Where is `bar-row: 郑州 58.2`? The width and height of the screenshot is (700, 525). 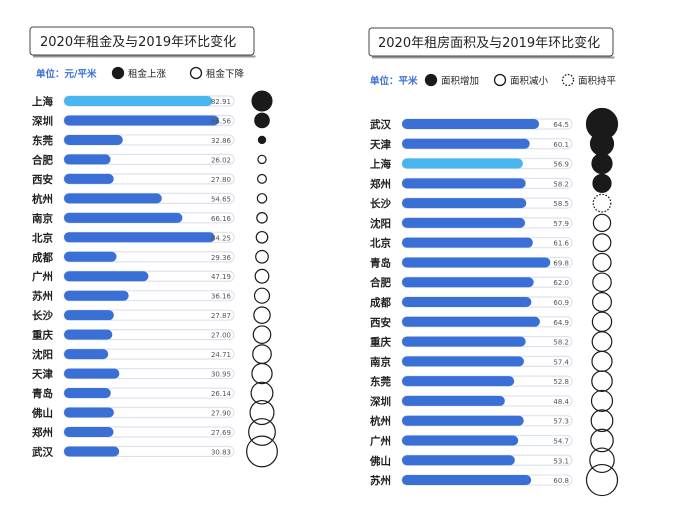
bar-row: 郑州 58.2 is located at coordinates (491, 183).